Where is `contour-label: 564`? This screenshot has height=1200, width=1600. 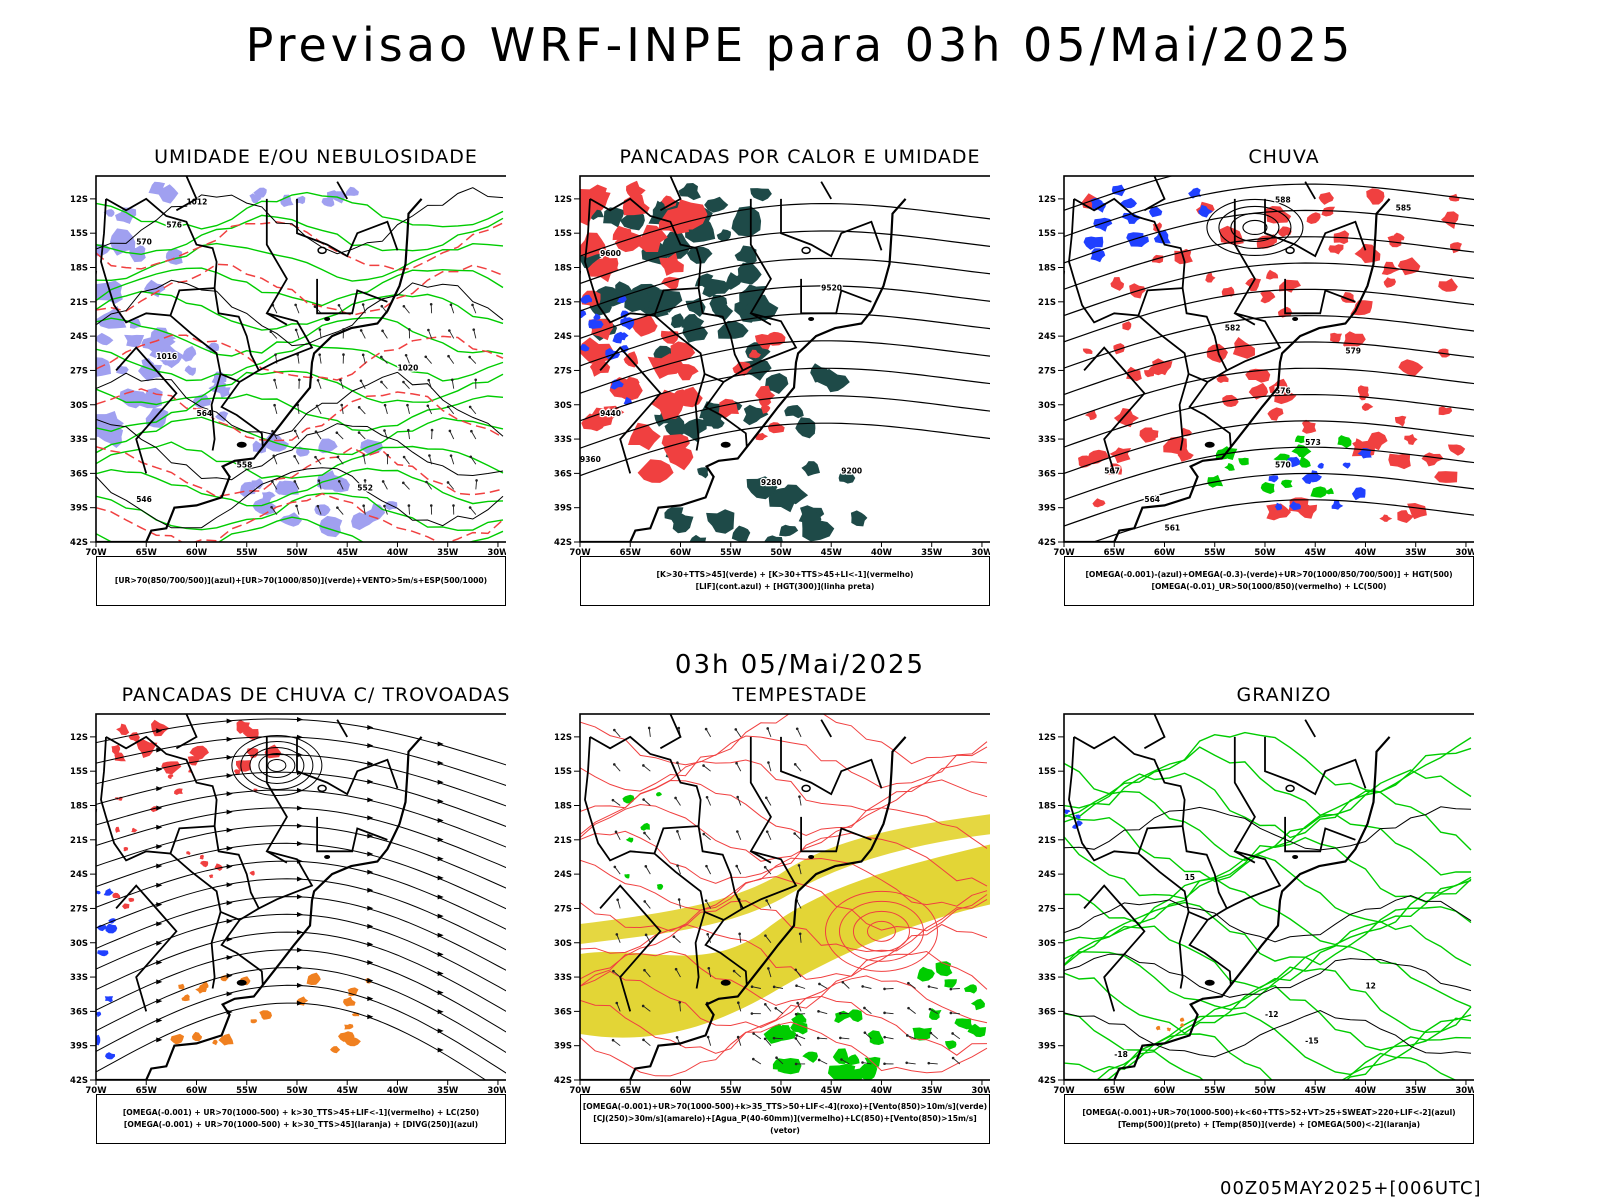 contour-label: 564 is located at coordinates (204, 413).